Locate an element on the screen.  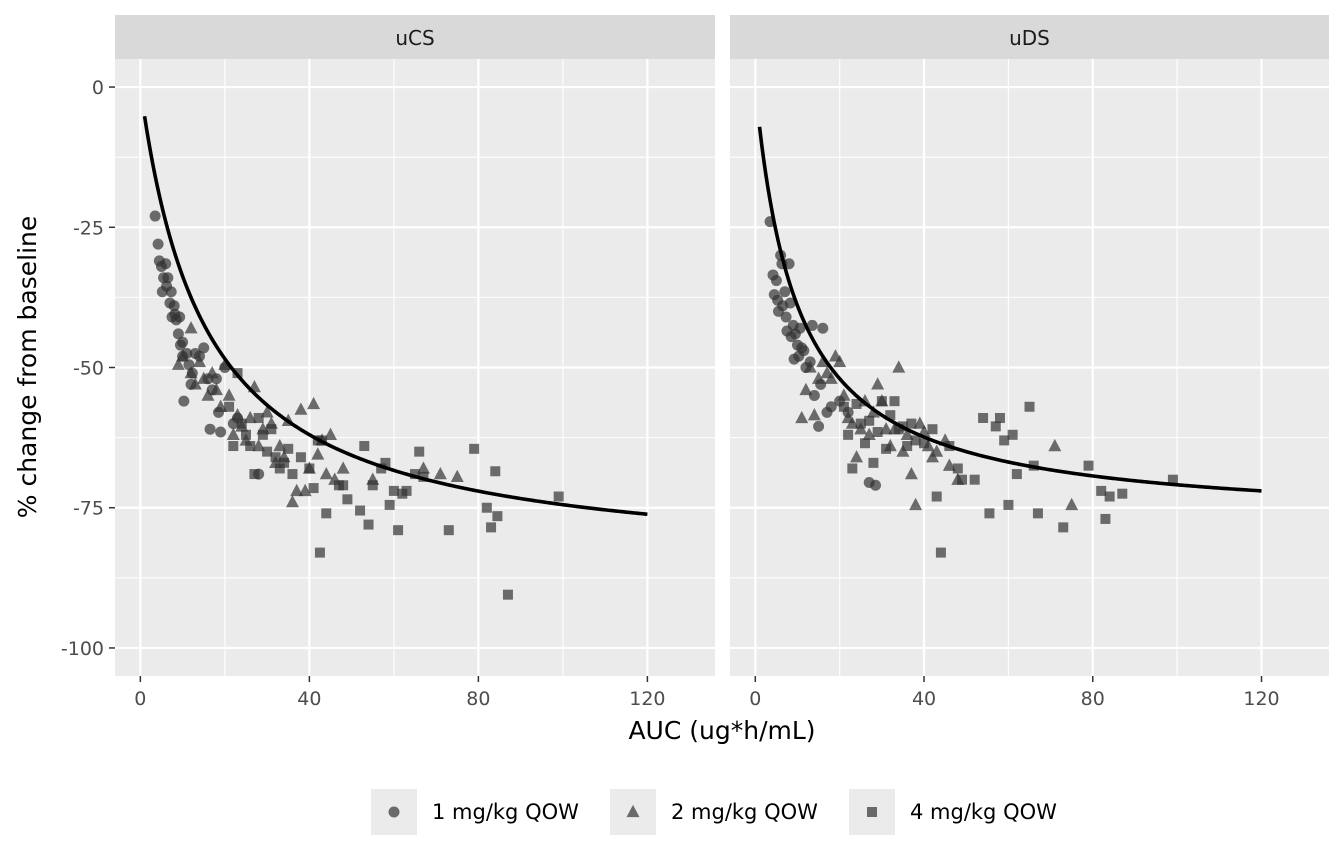
facet-strip is located at coordinates (1029, 37).